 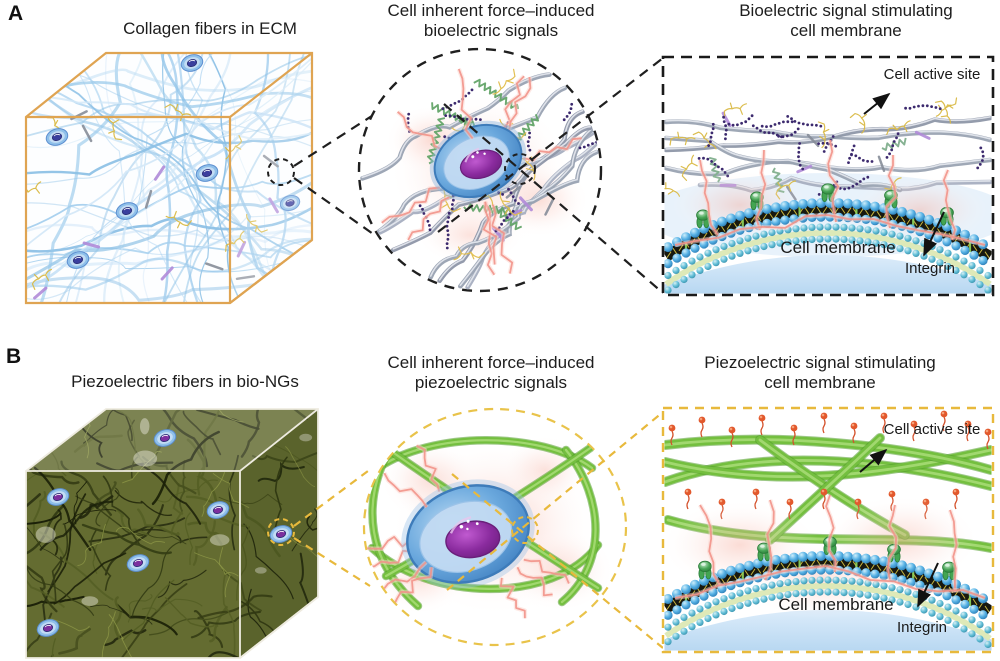 I want to click on annotation-cell-membrane-b: Cell membrane, so click(x=836, y=604).